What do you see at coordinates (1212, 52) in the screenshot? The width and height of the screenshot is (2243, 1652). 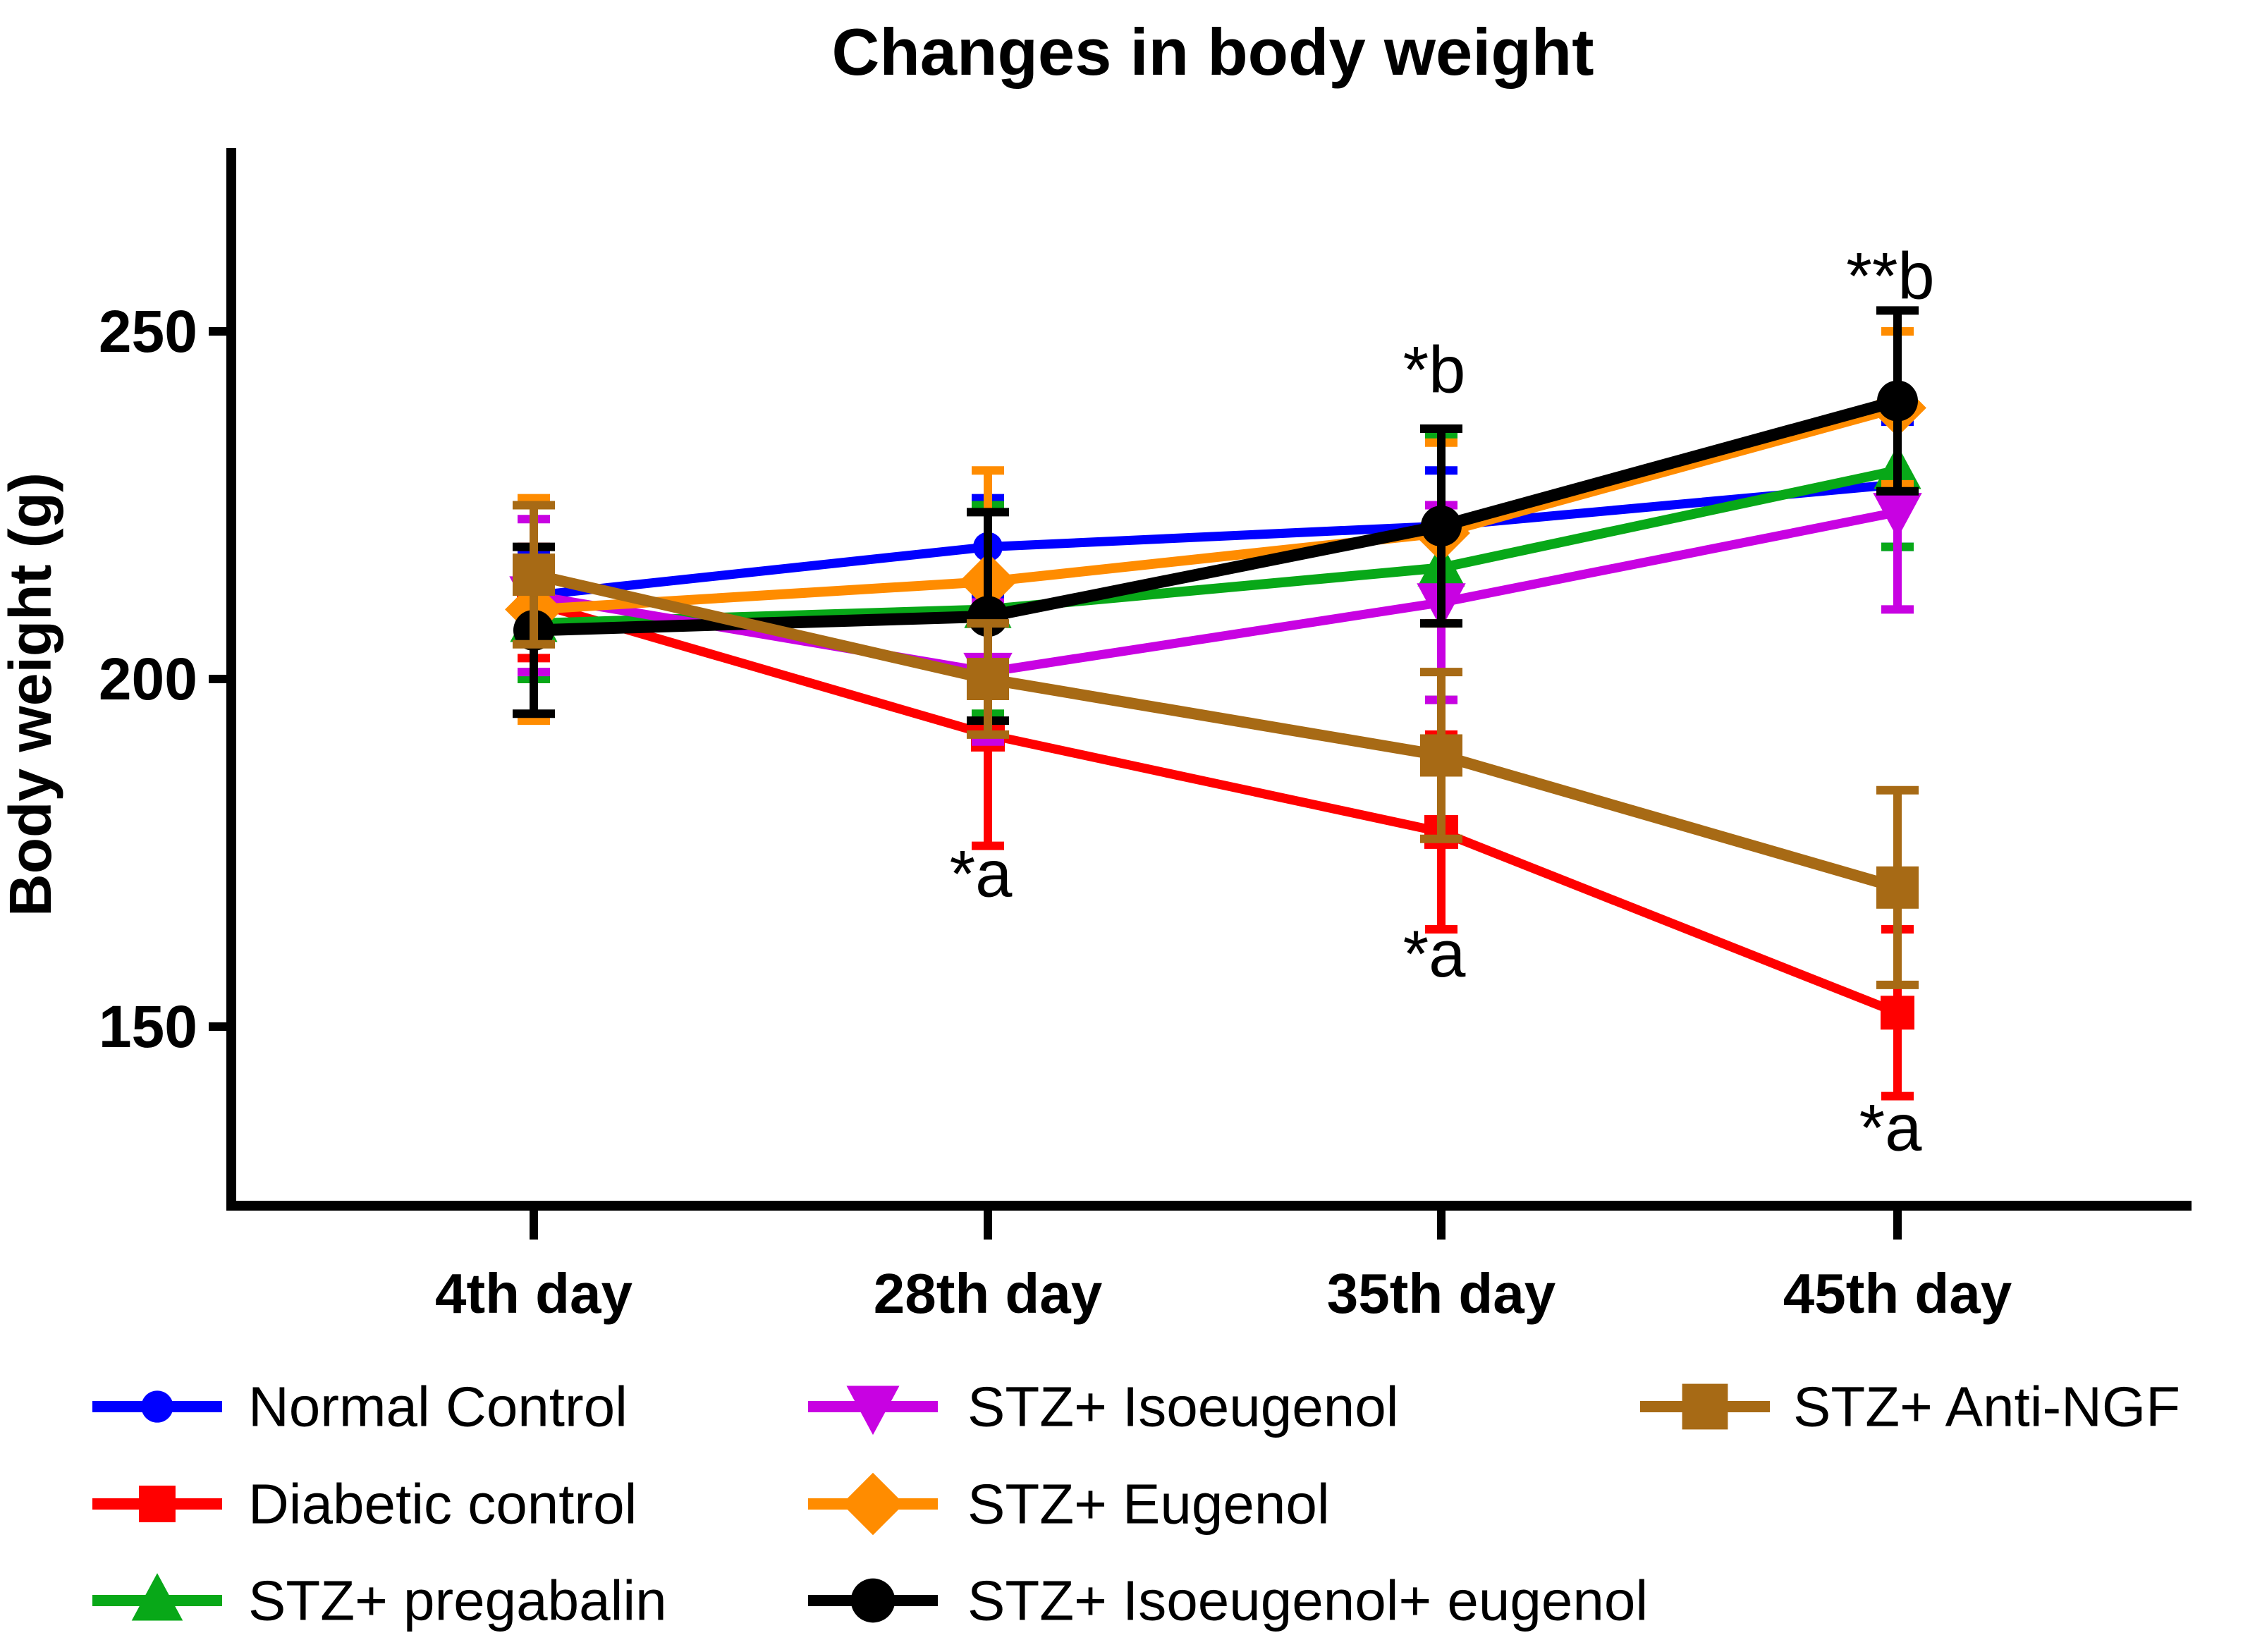 I see `chart-title: Changes in body weight` at bounding box center [1212, 52].